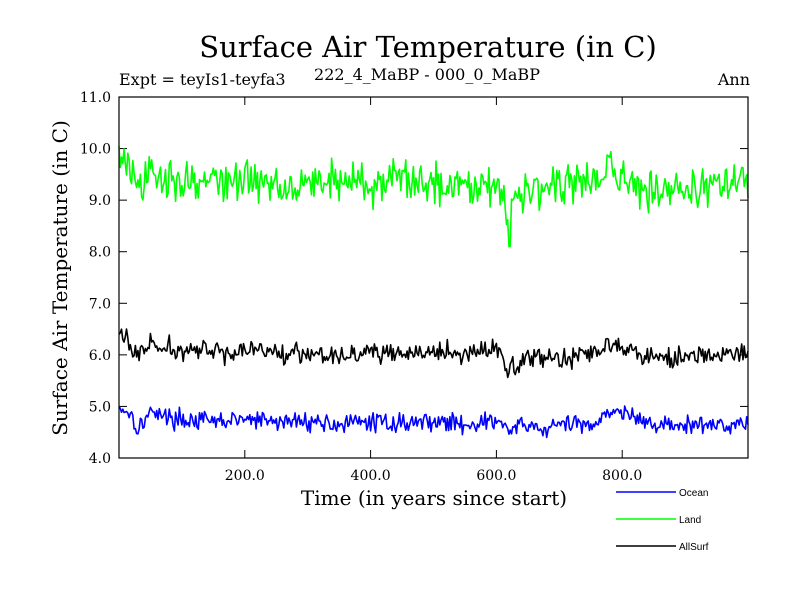  Describe the element at coordinates (662, 520) in the screenshot. I see `legend: Ocean Land AllSurf` at that location.